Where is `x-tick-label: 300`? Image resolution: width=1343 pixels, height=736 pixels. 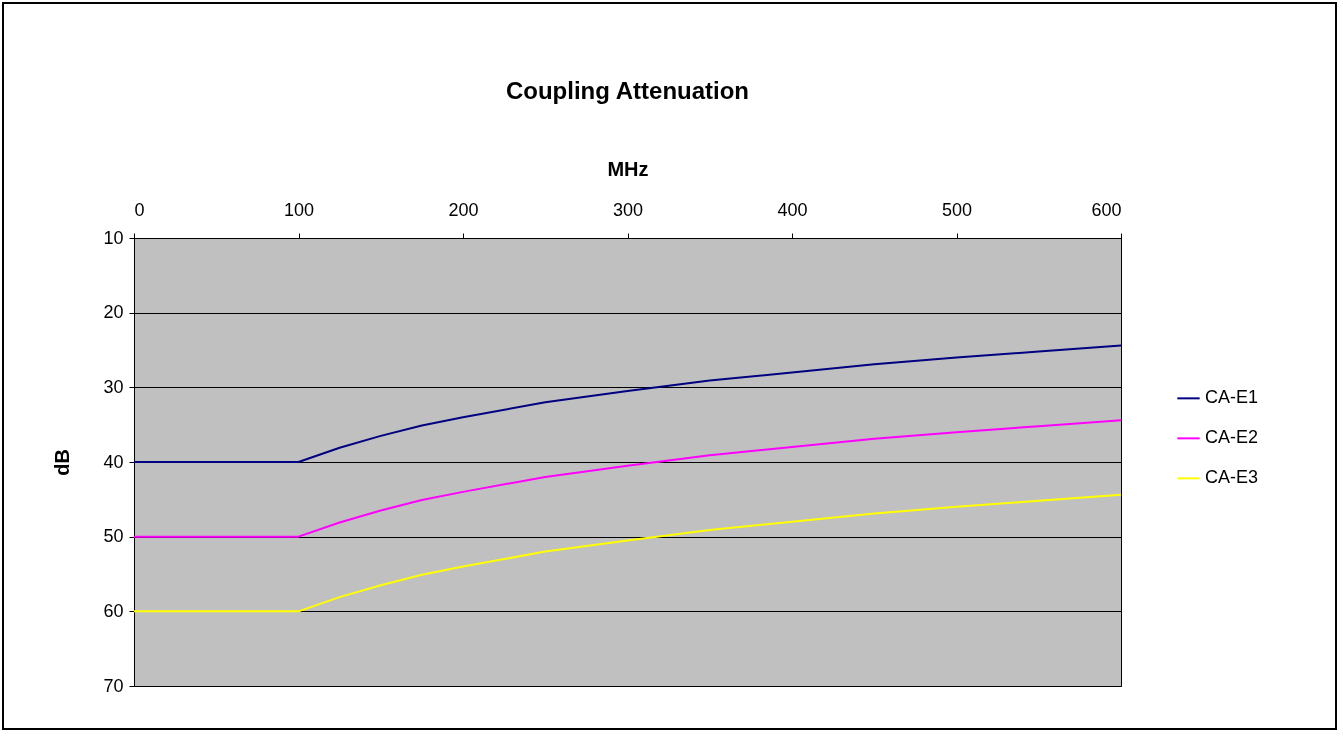 x-tick-label: 300 is located at coordinates (628, 209).